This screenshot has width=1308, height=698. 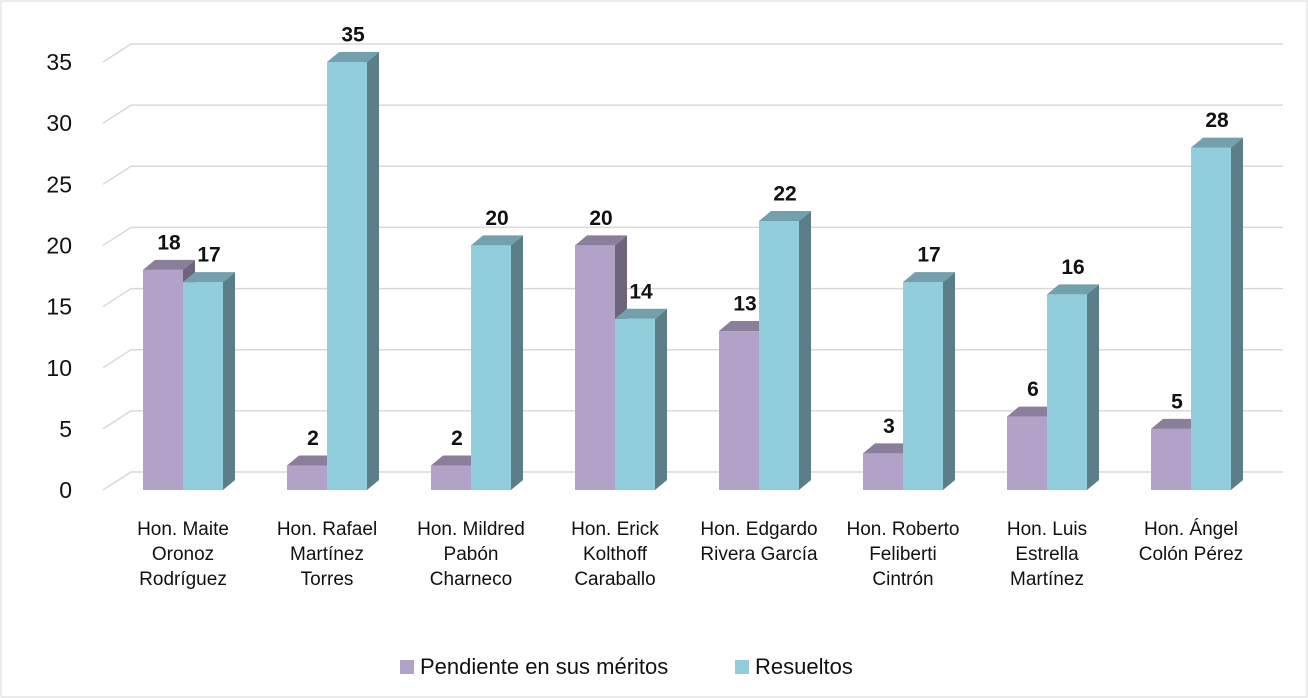 What do you see at coordinates (1047, 554) in the screenshot?
I see `x-tick-label: Hon. Luis Estrella Martínez` at bounding box center [1047, 554].